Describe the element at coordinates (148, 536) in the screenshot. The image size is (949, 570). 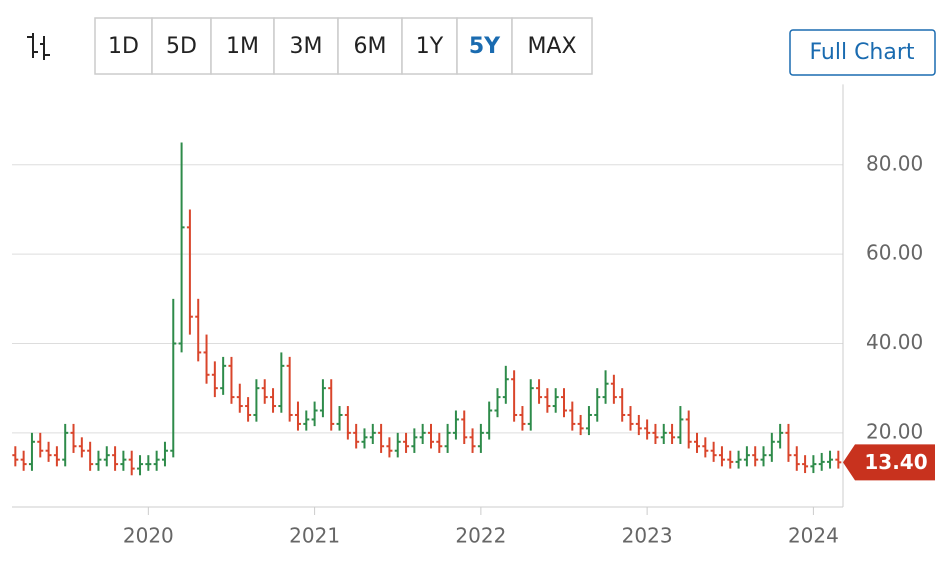
I see `x-tick-label: 2020` at that location.